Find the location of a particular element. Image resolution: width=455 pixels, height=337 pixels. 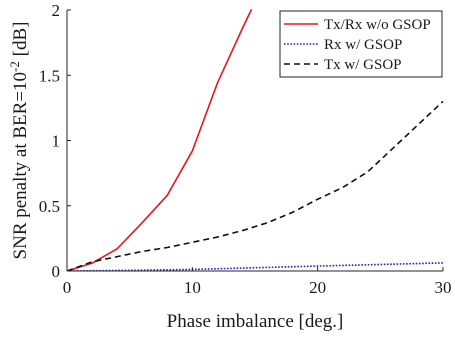

y-tick-label: 2 is located at coordinates (56, 10).